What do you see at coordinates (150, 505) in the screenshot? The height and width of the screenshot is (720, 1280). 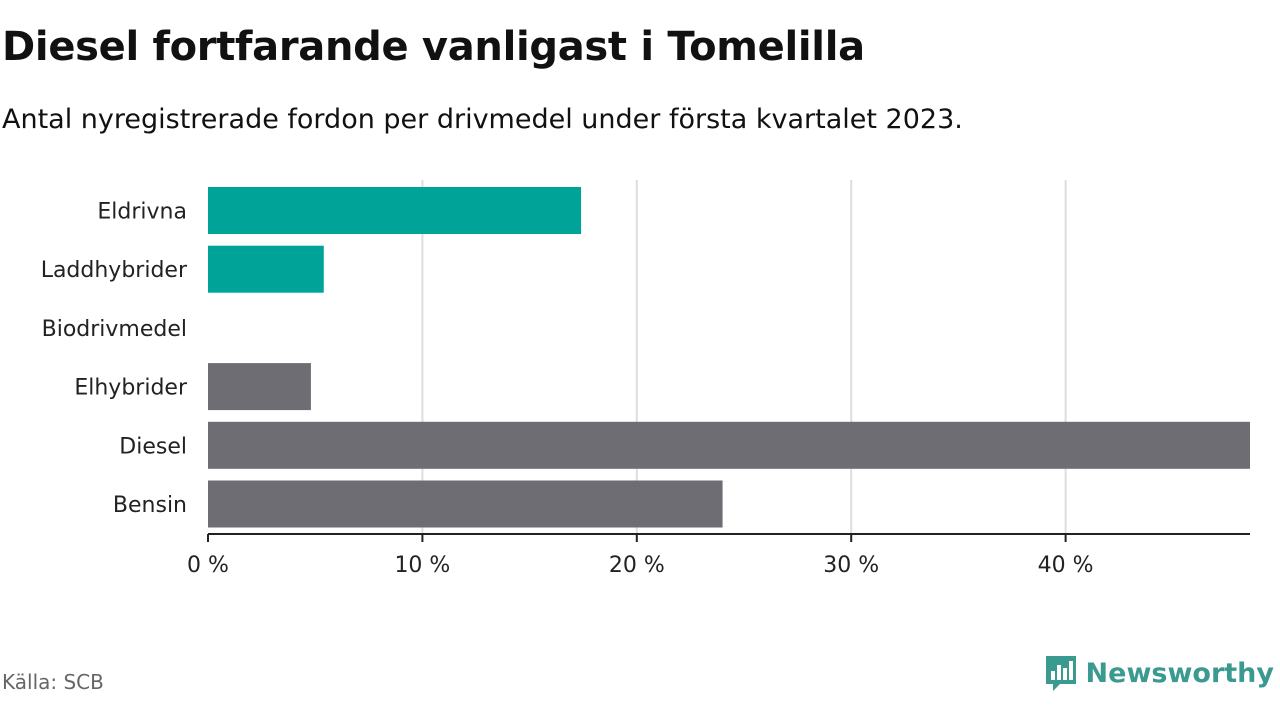 I see `category-label: Bensin` at bounding box center [150, 505].